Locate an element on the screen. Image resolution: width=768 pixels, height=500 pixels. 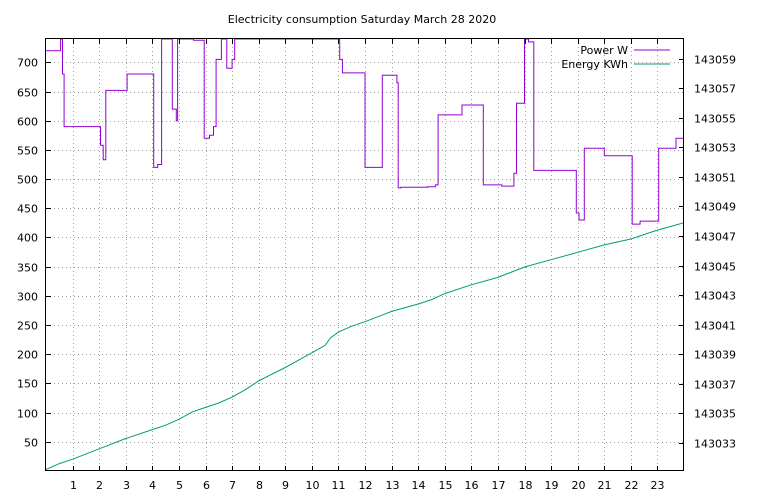
y2-tick-label: 143057 is located at coordinates (715, 89).